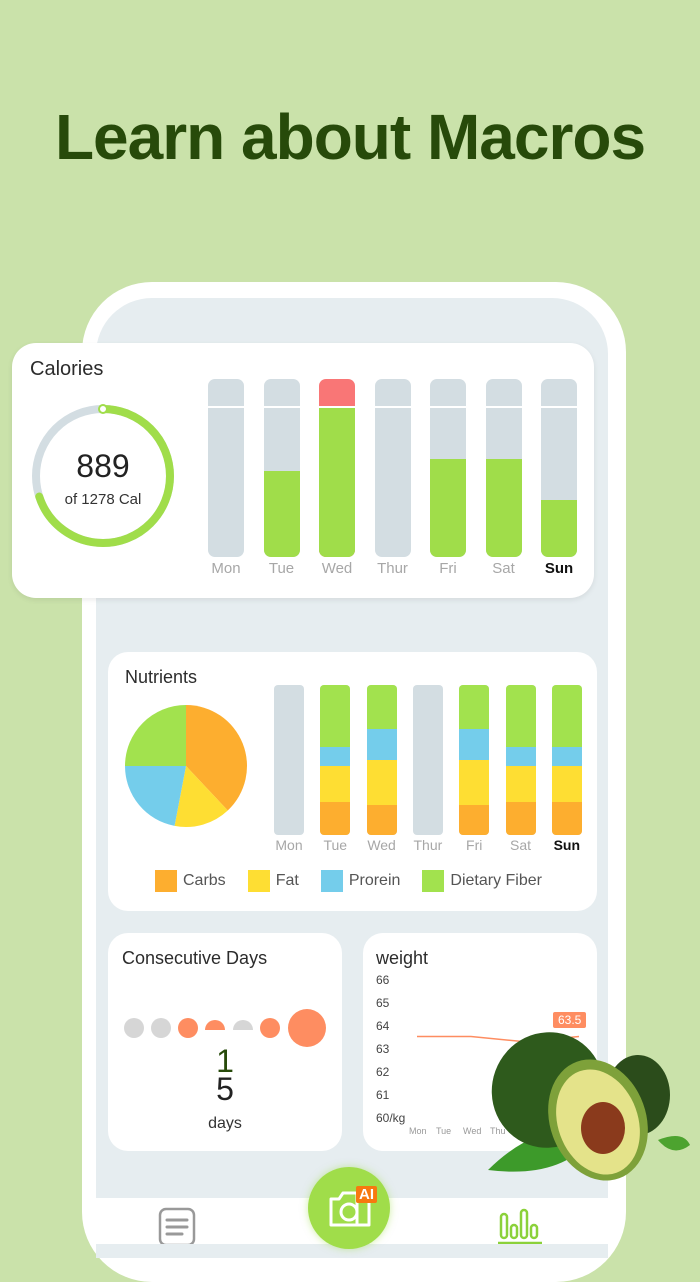 Image resolution: width=700 pixels, height=1282 pixels. What do you see at coordinates (567, 845) in the screenshot?
I see `nutrient-day-label: Sun` at bounding box center [567, 845].